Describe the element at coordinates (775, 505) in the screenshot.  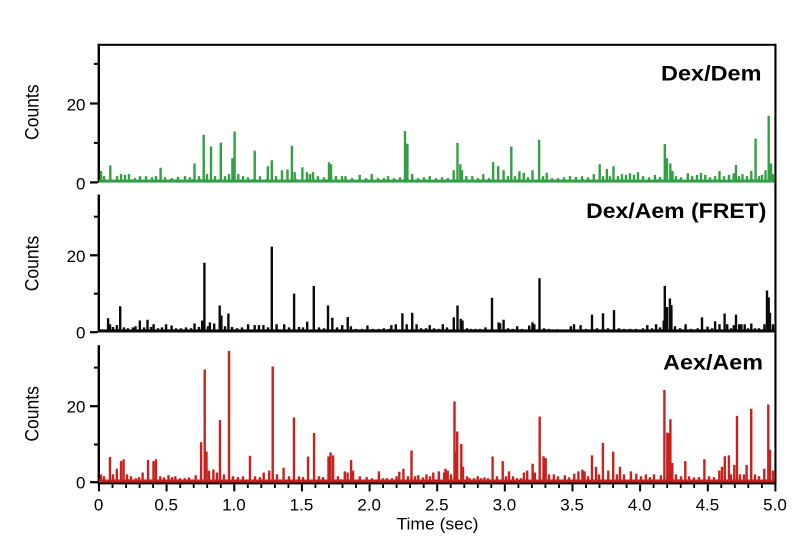
I see `svg-text: 5.0` at that location.